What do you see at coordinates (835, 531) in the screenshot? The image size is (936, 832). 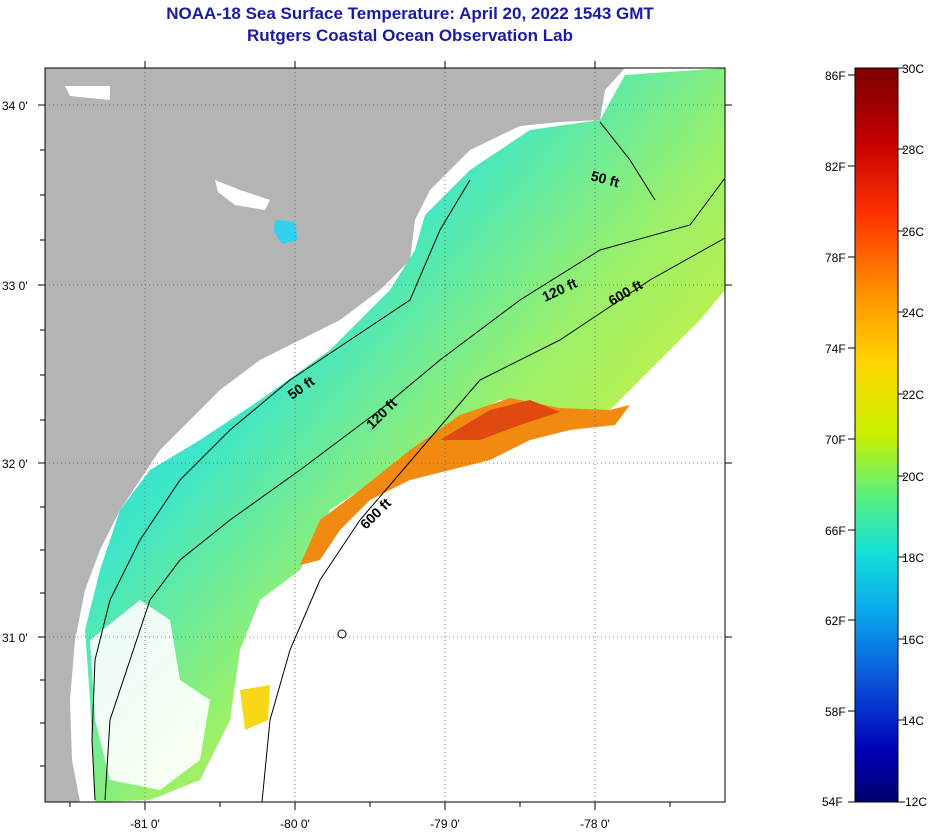 I see `colorbar-f-label: 66F` at bounding box center [835, 531].